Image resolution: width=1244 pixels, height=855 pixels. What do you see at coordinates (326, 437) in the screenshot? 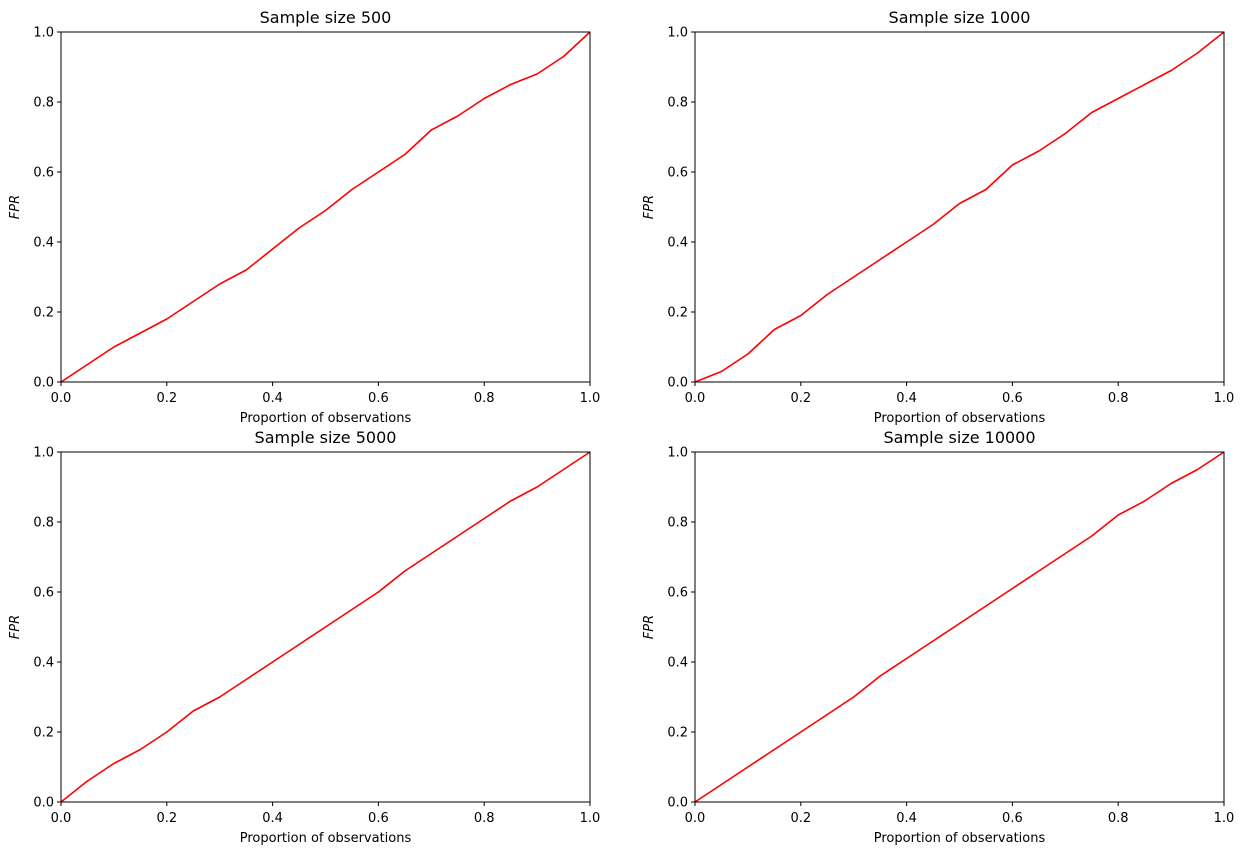
I see `subplot-title: Sample size 5000` at bounding box center [326, 437].